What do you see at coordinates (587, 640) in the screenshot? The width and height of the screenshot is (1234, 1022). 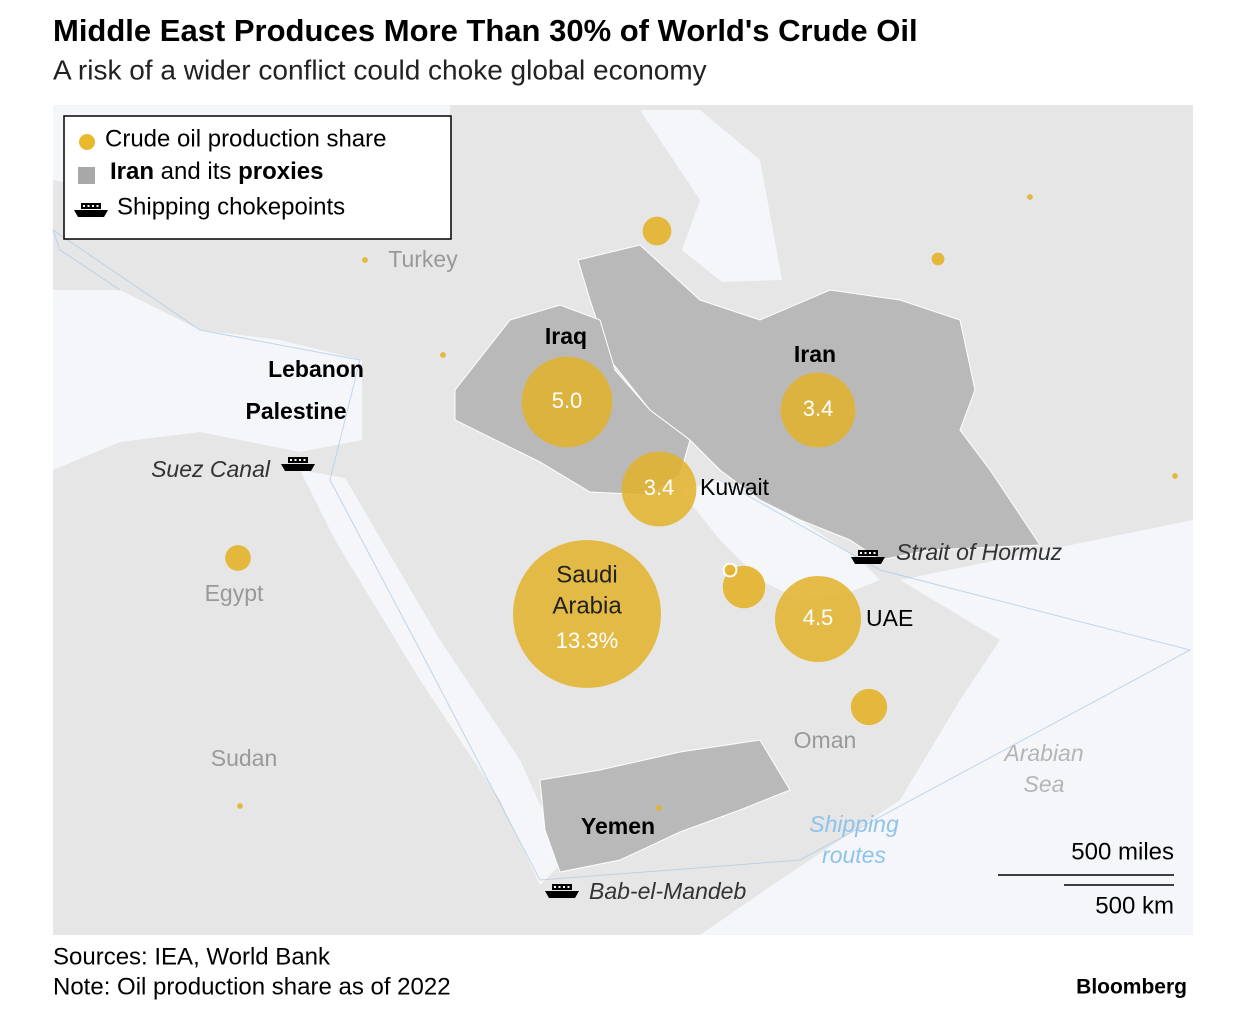 I see `bubble-label: 13.3%` at bounding box center [587, 640].